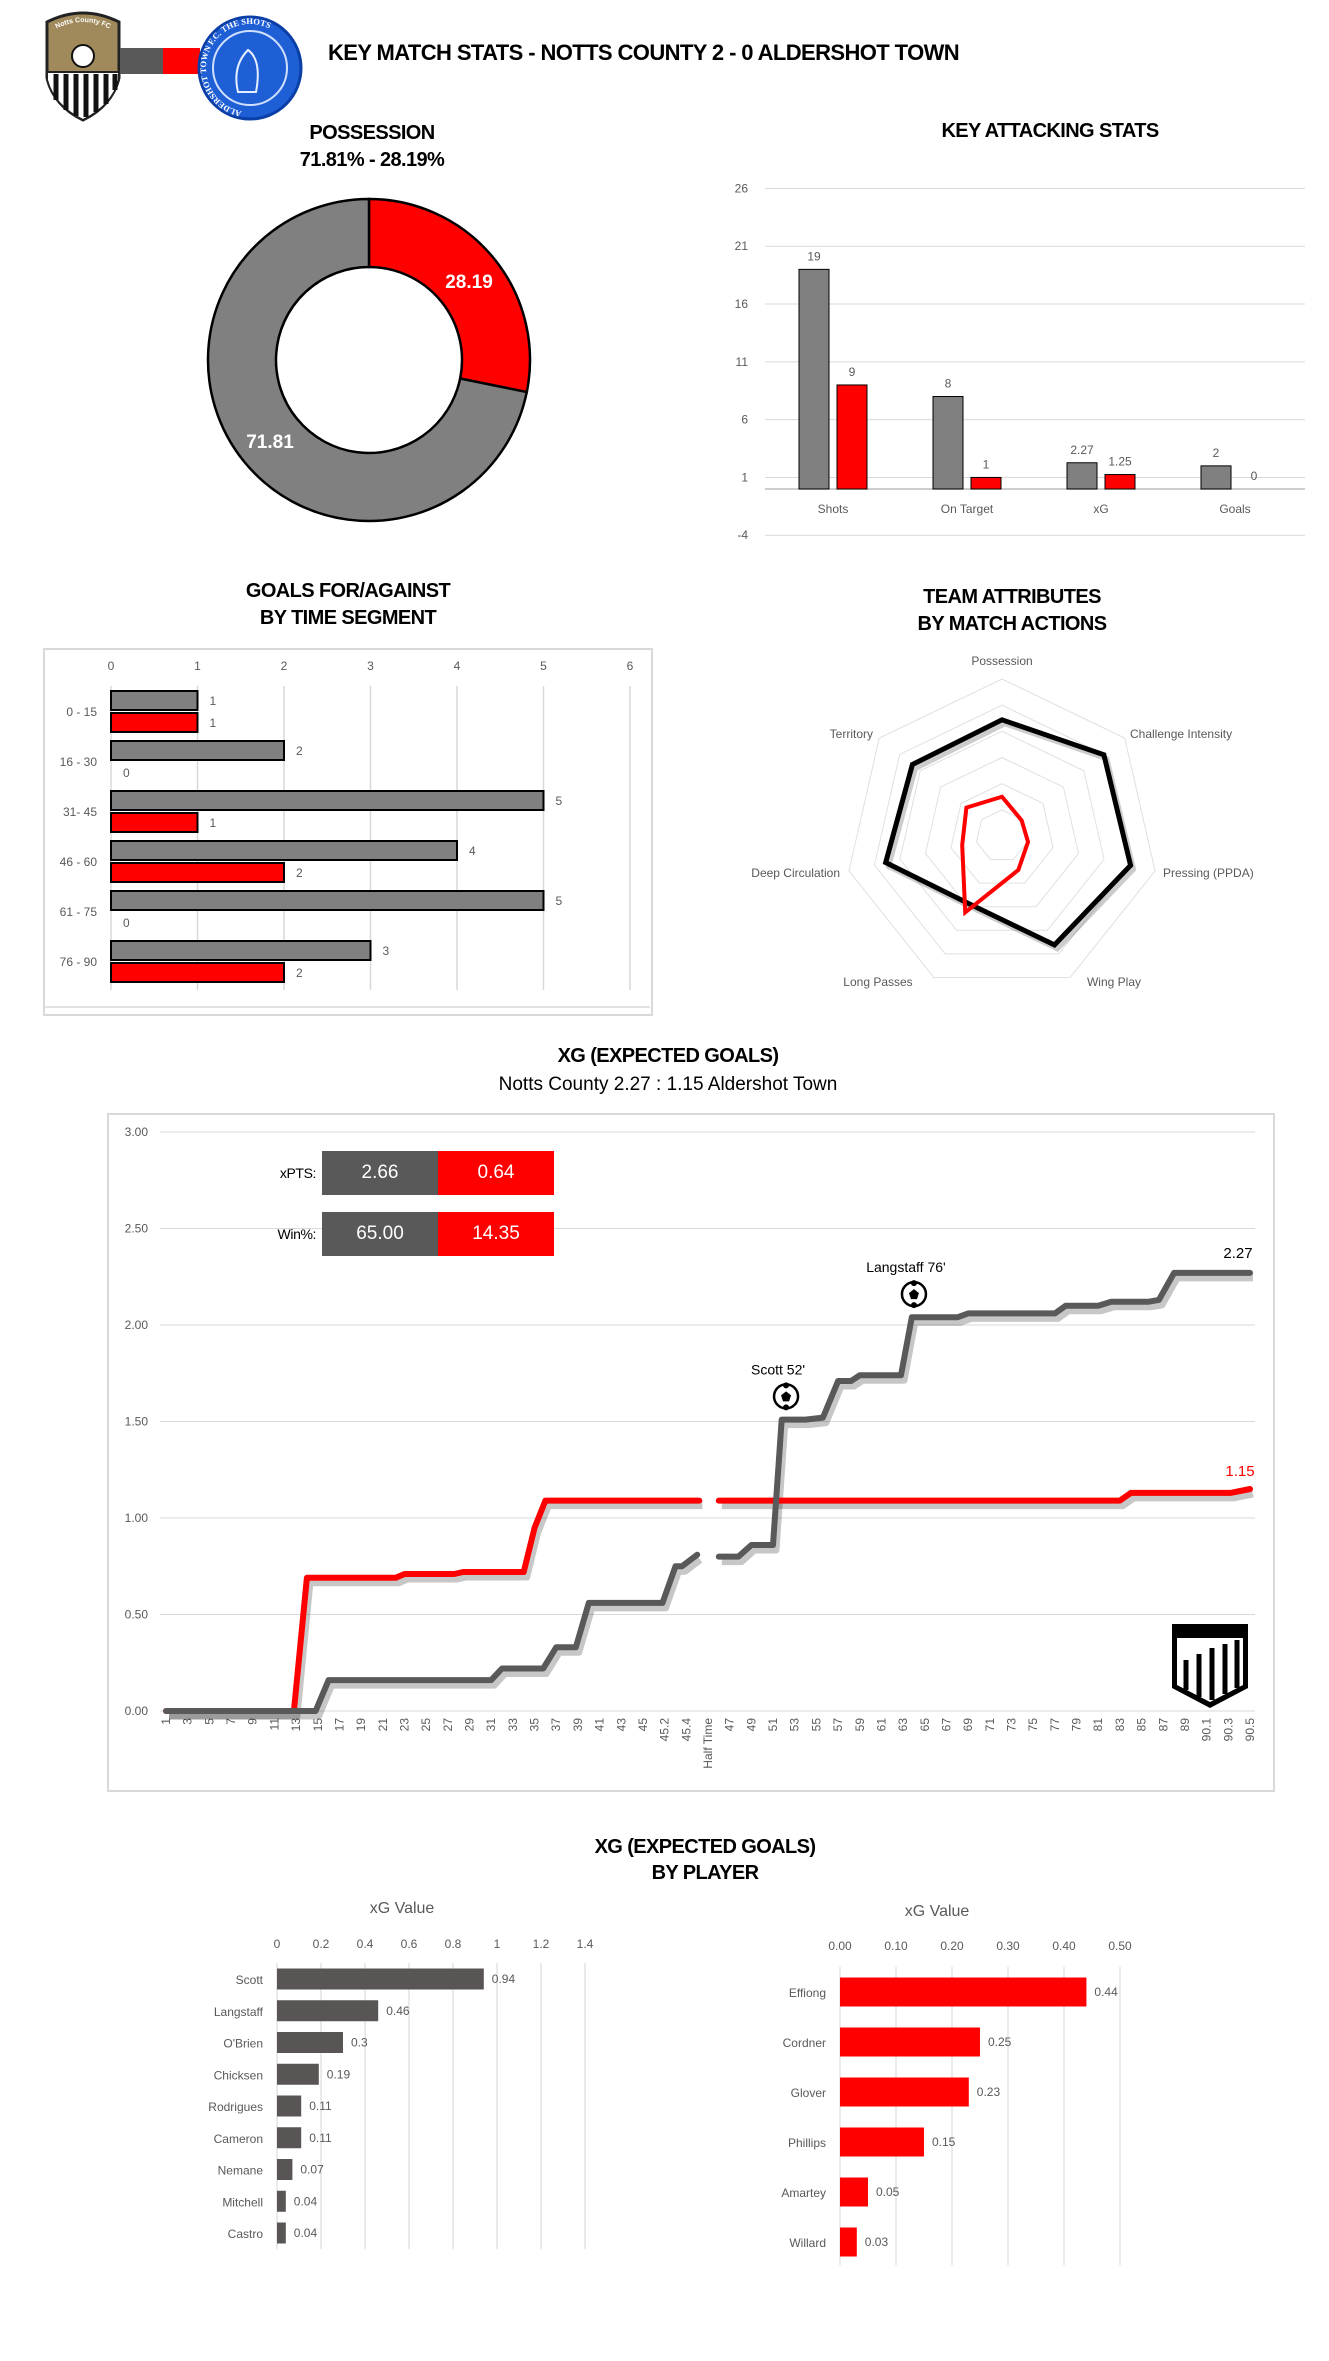 This screenshot has height=2361, width=1329. What do you see at coordinates (250, 68) in the screenshot?
I see `aldershot-town-crest-icon: ALDERSHOT TOWN F.C. THE SHOTS` at bounding box center [250, 68].